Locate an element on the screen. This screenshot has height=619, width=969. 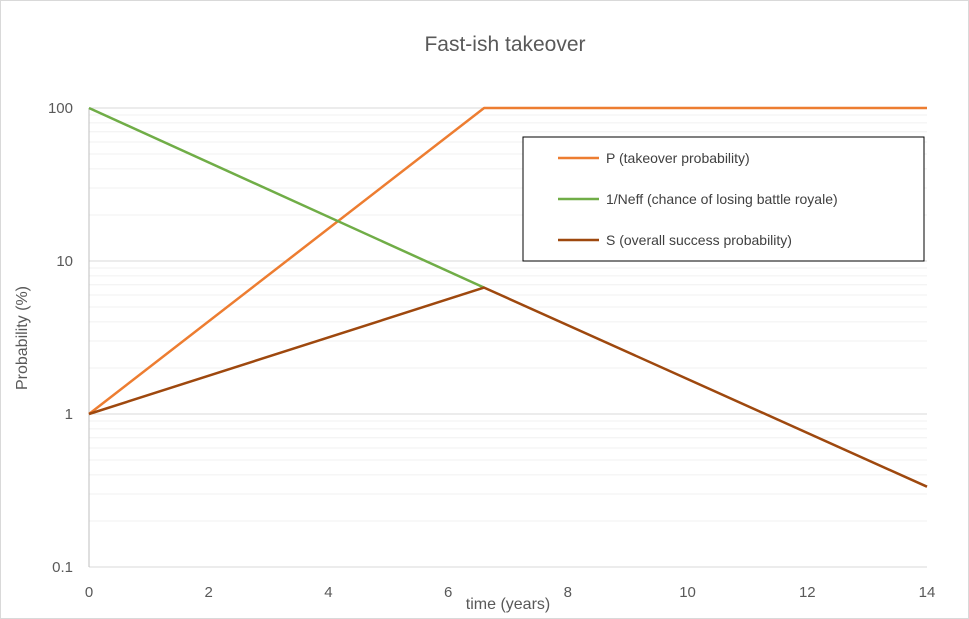
legend-label: P (takeover probability) is located at coordinates (678, 158).